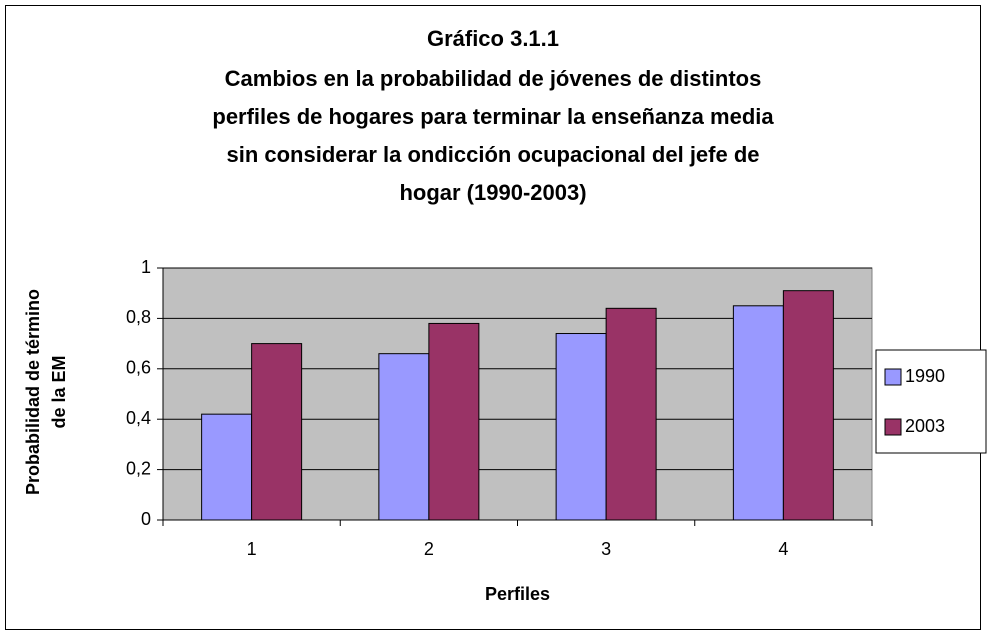  Describe the element at coordinates (517, 594) in the screenshot. I see `x-axis-title: Perfiles` at that location.